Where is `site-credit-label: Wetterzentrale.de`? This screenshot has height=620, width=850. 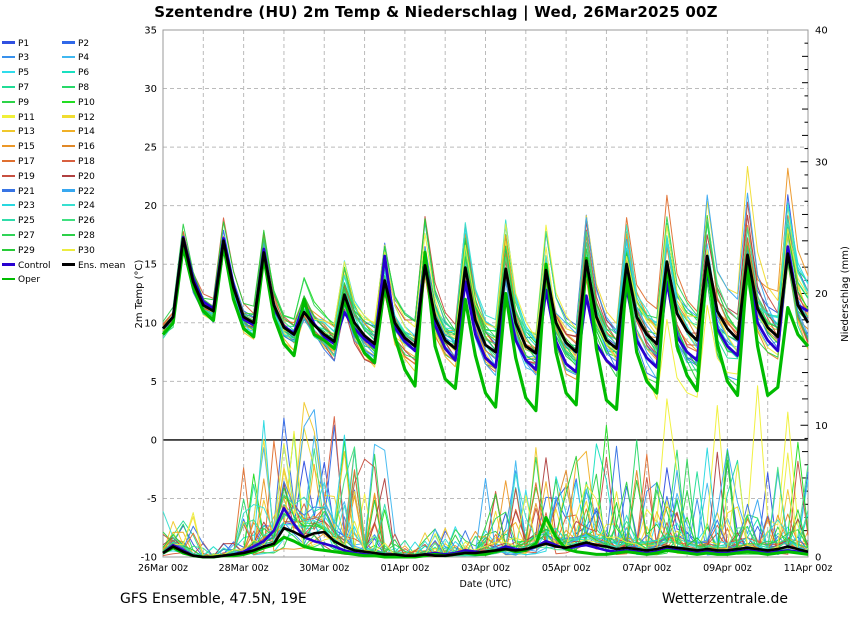
site-credit-label: Wetterzentrale.de is located at coordinates (724, 599).